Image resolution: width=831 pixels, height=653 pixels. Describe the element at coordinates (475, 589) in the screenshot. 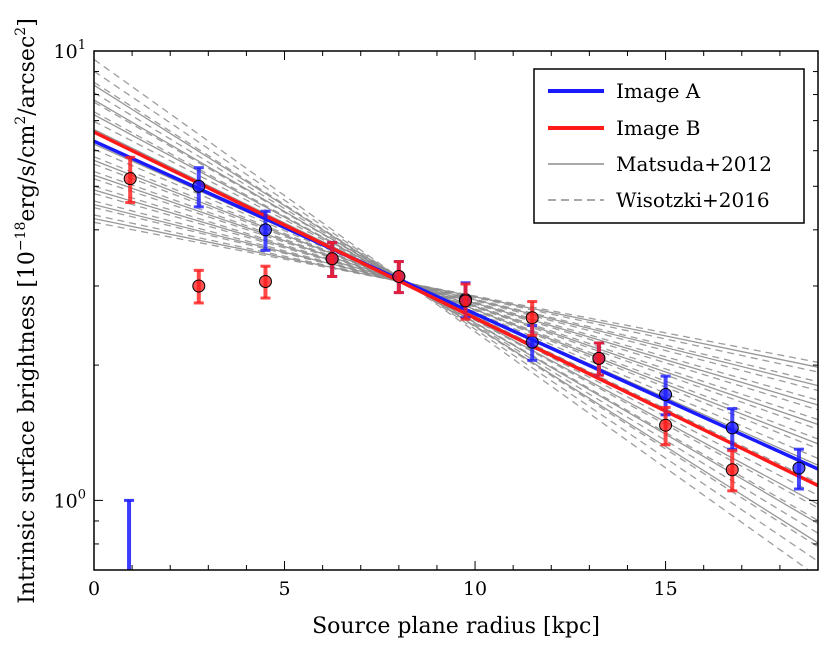

I see `x-tick-label-10: 10` at that location.